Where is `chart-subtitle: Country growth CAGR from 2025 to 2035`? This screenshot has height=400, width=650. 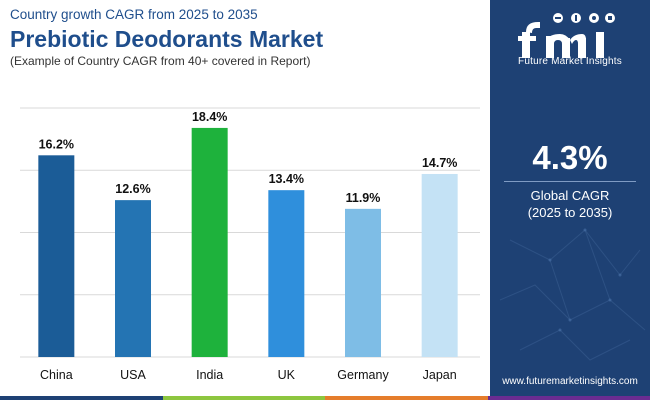 chart-subtitle: Country growth CAGR from 2025 to 2035 is located at coordinates (134, 14).